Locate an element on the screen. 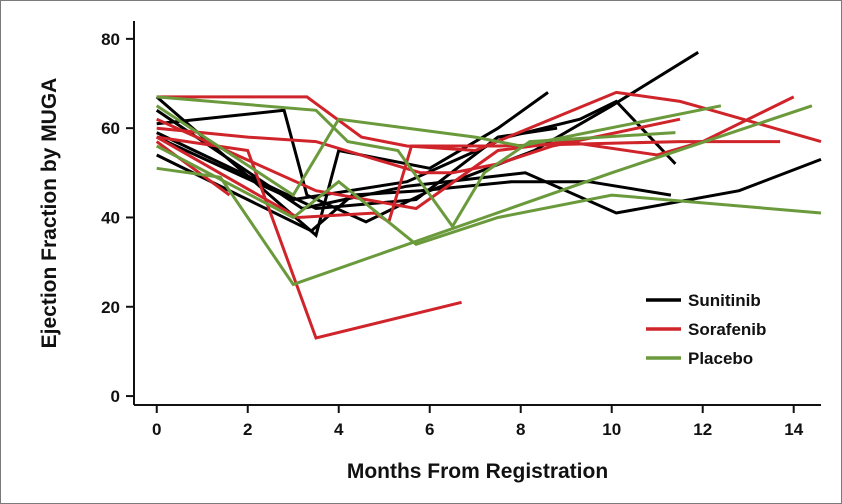 The width and height of the screenshot is (842, 504). y-tick-label: 60 is located at coordinates (110, 128).